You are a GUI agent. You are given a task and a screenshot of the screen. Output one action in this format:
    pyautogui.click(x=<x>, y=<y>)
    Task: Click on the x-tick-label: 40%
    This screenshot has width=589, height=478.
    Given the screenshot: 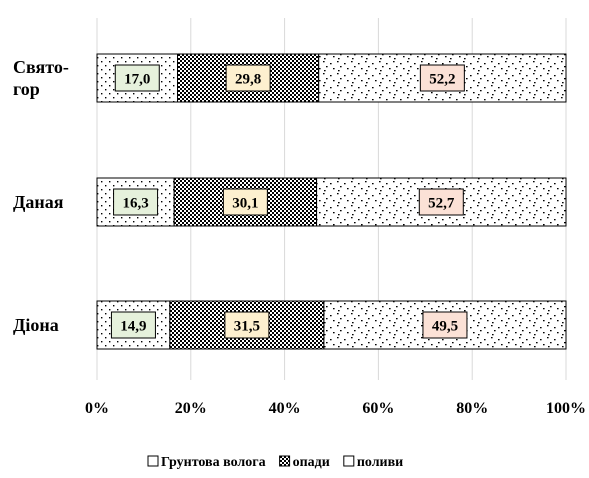 What is the action you would take?
    pyautogui.click(x=285, y=408)
    